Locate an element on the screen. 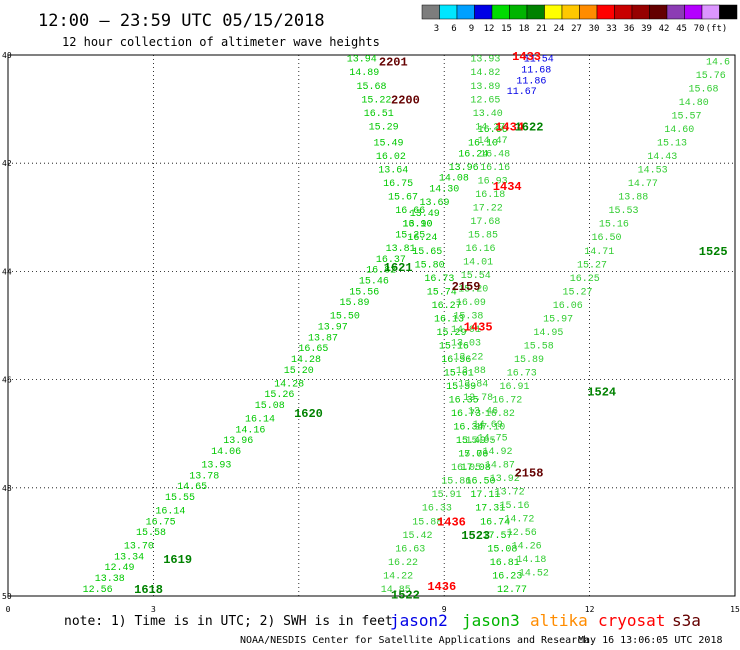  wave-height-label: 15.67 is located at coordinates (403, 198).